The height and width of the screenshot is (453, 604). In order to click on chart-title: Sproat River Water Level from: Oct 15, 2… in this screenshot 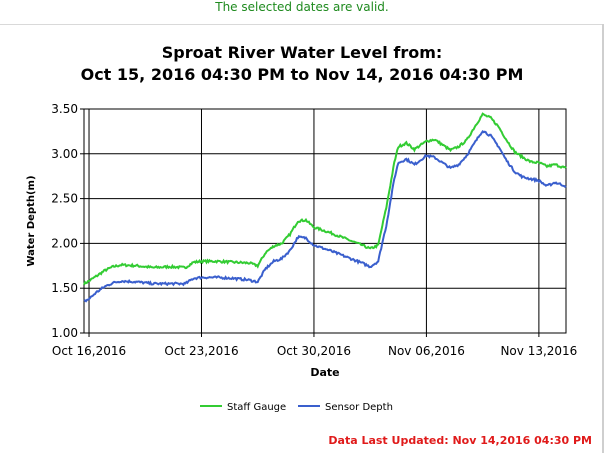, I will do `click(302, 64)`.